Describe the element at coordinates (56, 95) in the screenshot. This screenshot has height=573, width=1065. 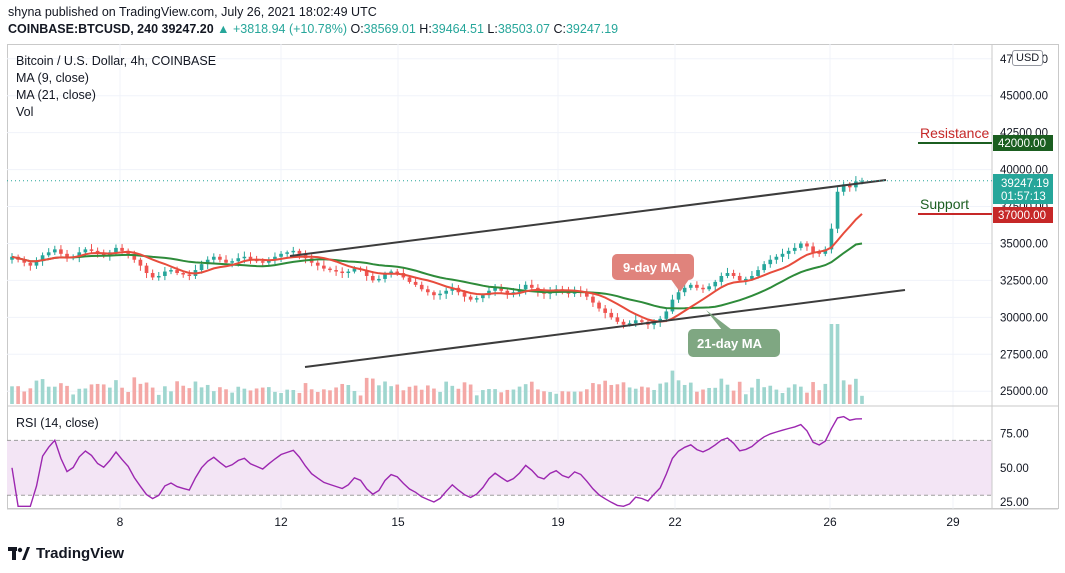
I see `legend-ma21: MA (21, close)` at that location.